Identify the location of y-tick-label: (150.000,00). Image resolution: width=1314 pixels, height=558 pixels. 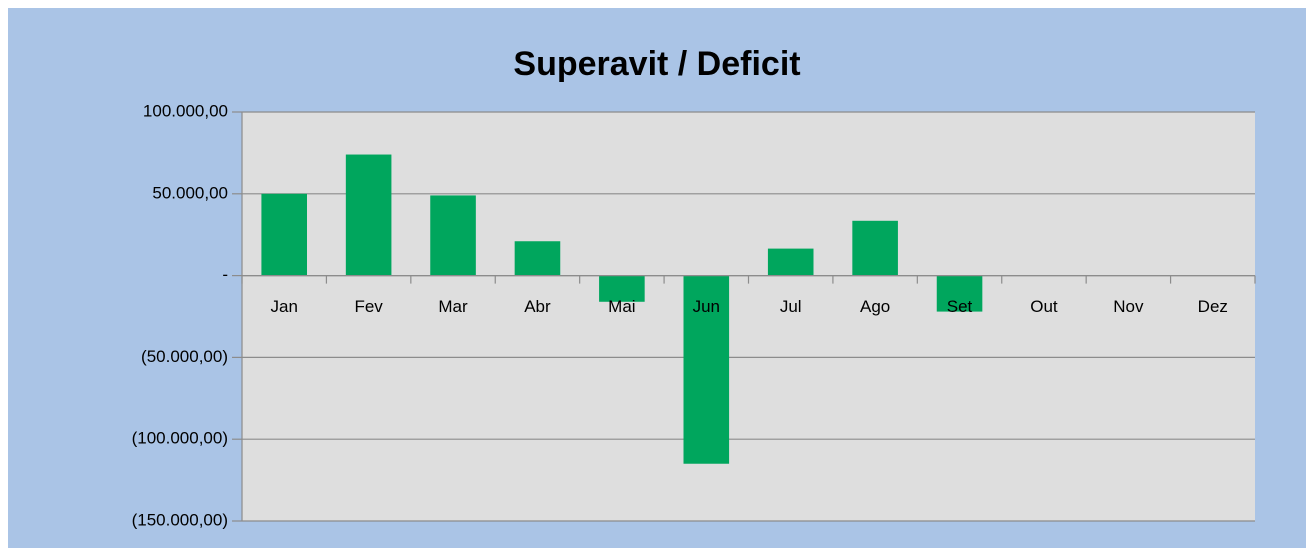
(180, 519).